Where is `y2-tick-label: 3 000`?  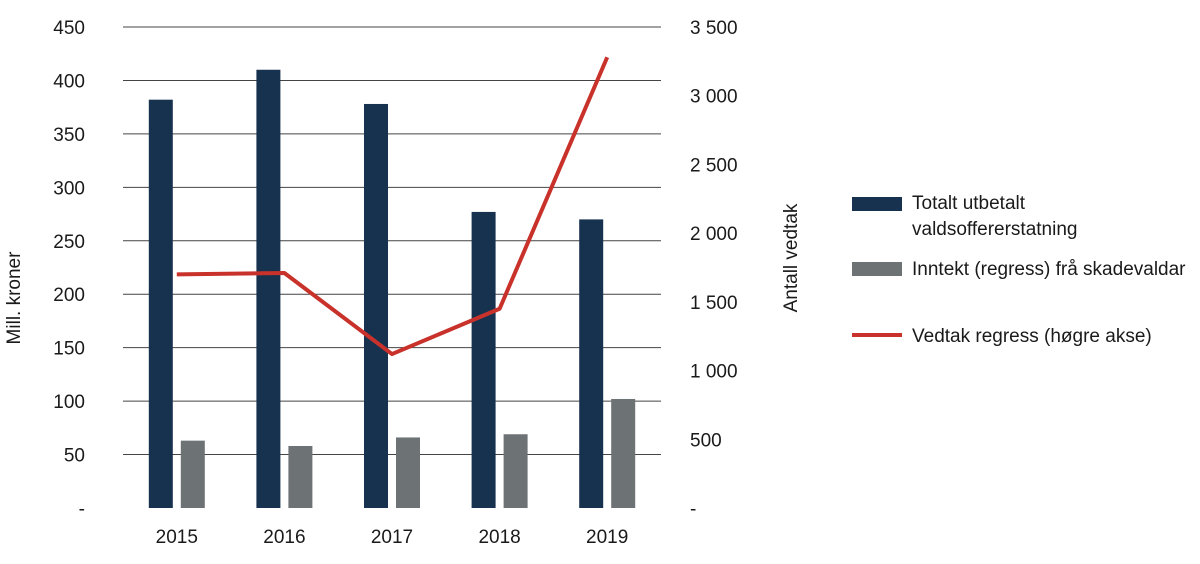 y2-tick-label: 3 000 is located at coordinates (714, 97).